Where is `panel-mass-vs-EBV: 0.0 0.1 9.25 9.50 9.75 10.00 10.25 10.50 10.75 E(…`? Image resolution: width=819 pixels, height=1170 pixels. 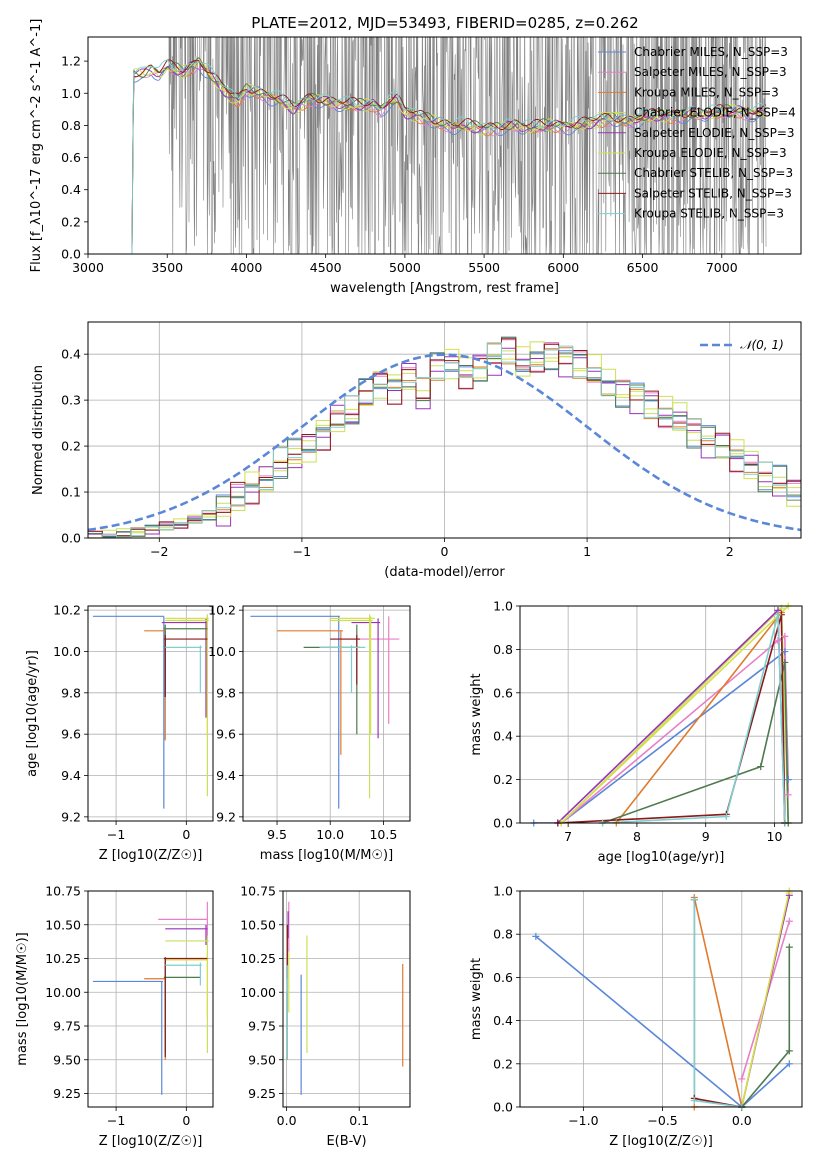 panel-mass-vs-EBV: 0.0 0.1 9.25 9.50 9.75 10.00 10.25 10.50 10.75 E(… is located at coordinates (325, 1016).